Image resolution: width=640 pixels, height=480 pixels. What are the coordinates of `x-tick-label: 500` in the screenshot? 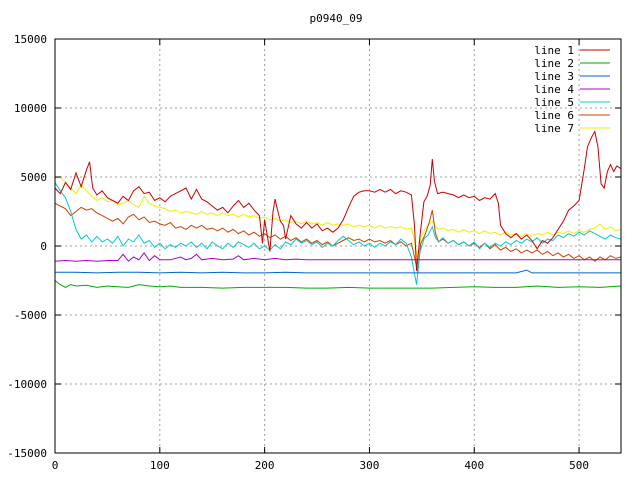 It's located at (579, 465).